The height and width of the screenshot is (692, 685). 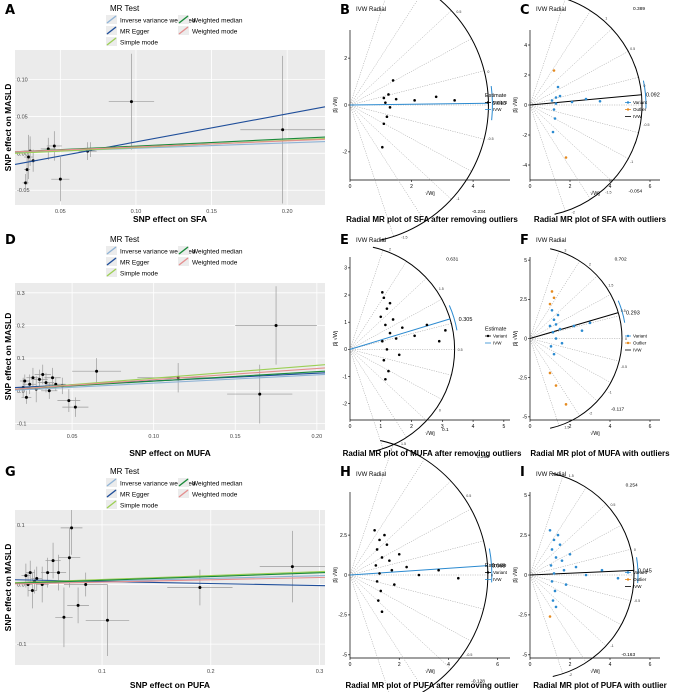 I want to click on x-axis-label: SNP effect on PUFA, so click(x=170, y=685).